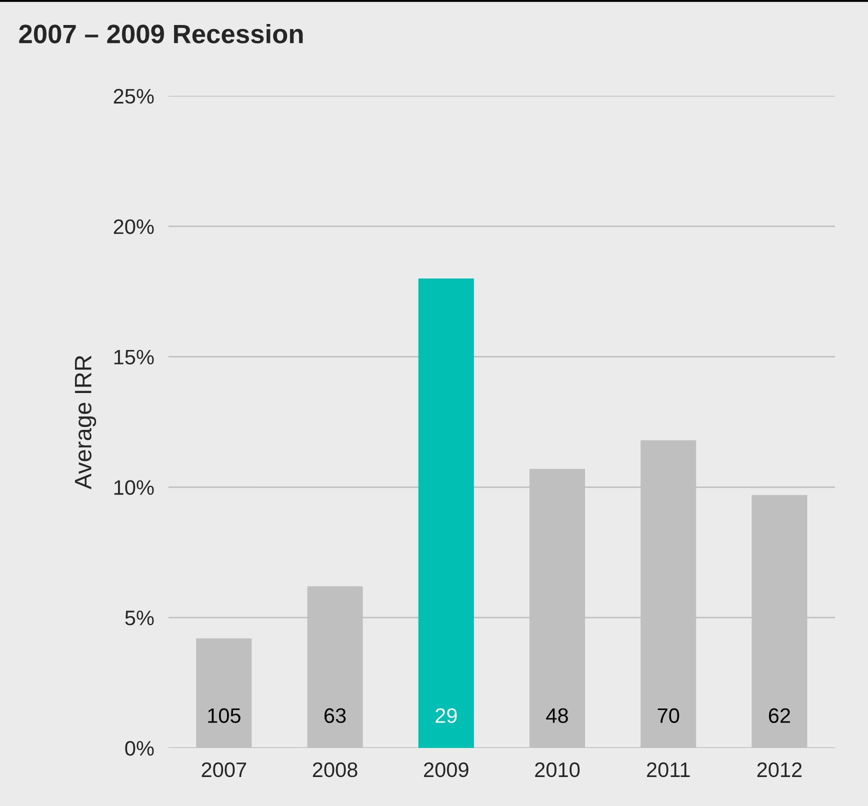 The image size is (868, 806). What do you see at coordinates (668, 770) in the screenshot?
I see `x-tick-label: 2011` at bounding box center [668, 770].